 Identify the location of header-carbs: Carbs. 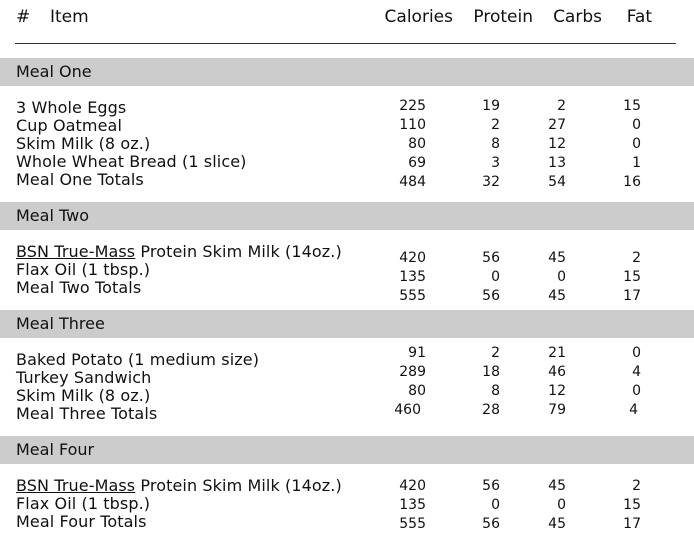
(577, 17).